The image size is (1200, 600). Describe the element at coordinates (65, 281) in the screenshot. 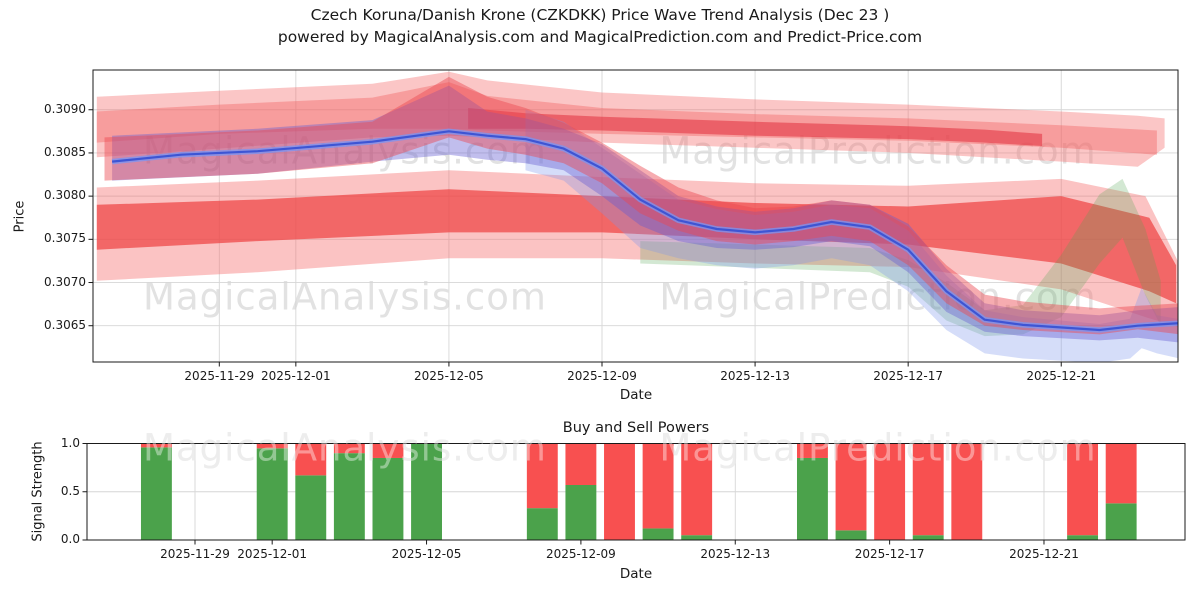

I see `price-ytick-label: 0.3070` at that location.